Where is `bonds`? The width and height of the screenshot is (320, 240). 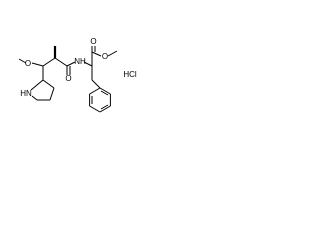 bonds is located at coordinates (68, 79).